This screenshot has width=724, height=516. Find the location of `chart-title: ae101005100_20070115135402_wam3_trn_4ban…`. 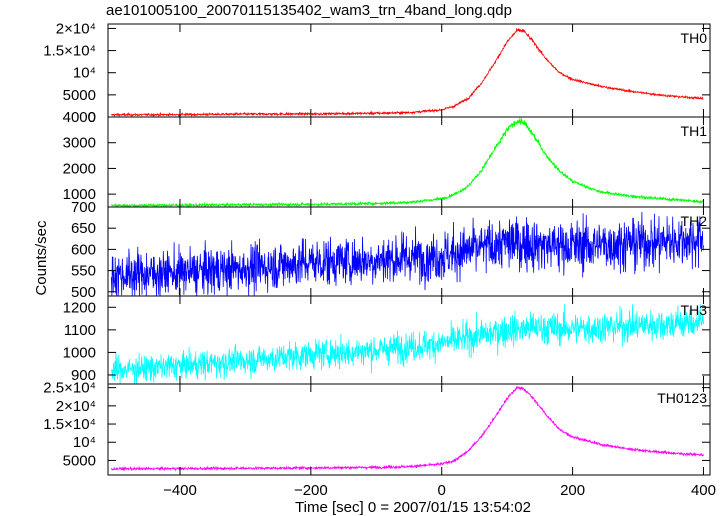

chart-title: ae101005100_20070115135402_wam3_trn_4ban… is located at coordinates (309, 10).